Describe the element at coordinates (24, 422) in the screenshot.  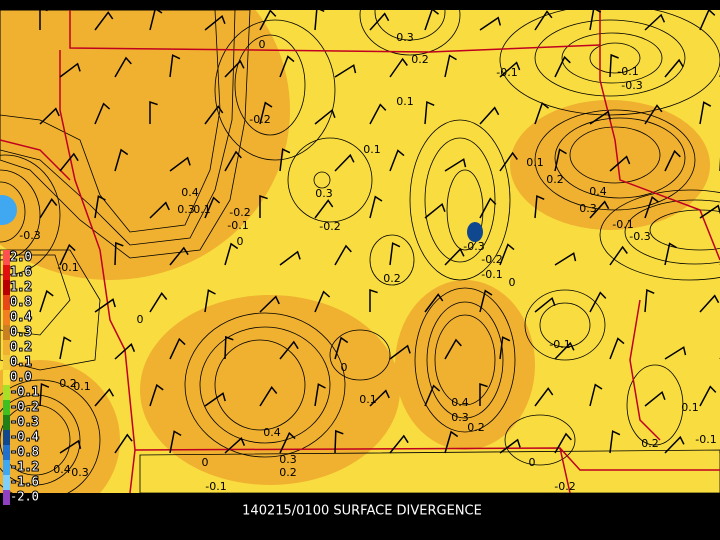
I see `legend-label: -0.3` at that location.